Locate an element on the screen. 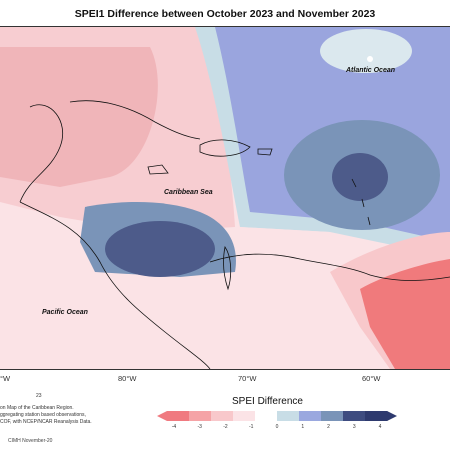  legend-tick-label: -2 is located at coordinates (225, 427).